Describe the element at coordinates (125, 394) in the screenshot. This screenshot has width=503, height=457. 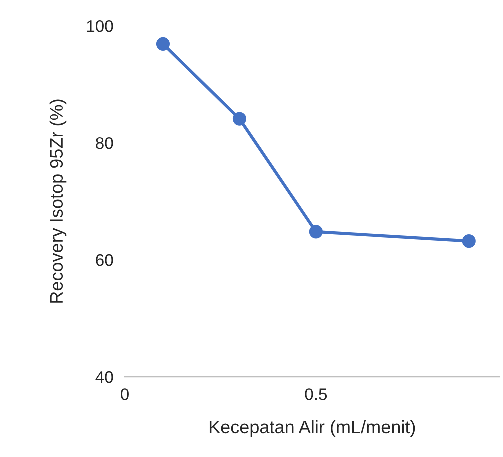
I see `x-tick-label: 0` at that location.